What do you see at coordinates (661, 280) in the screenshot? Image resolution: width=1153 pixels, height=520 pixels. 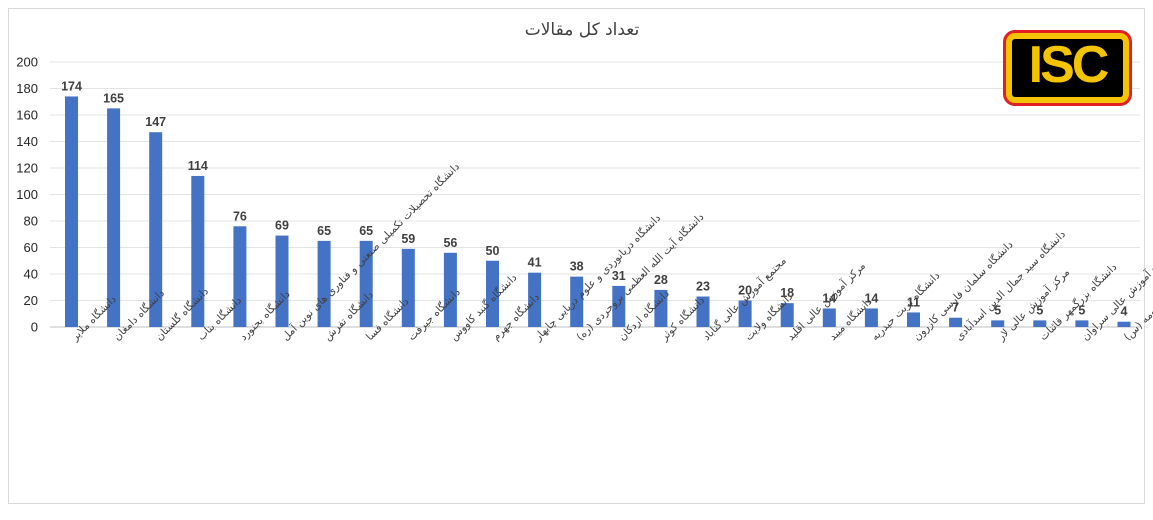 I see `data-label: 28` at bounding box center [661, 280].